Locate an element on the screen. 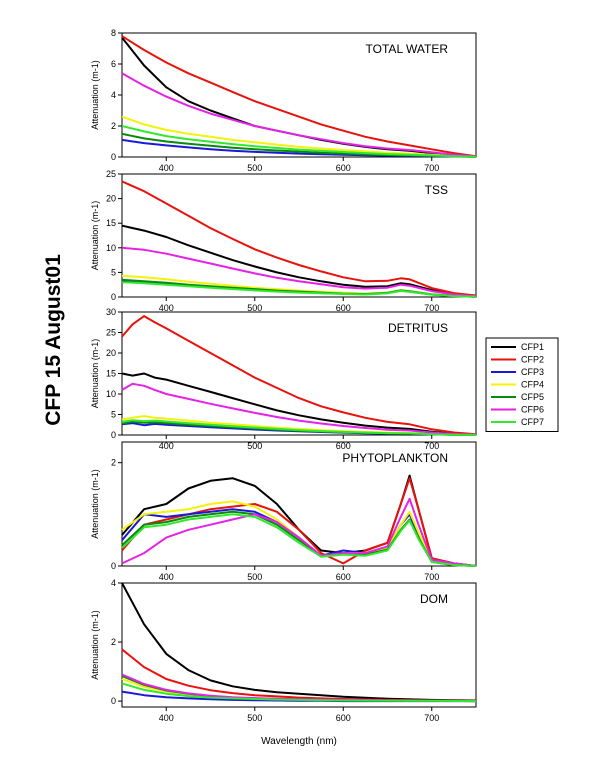  legend-label-cfp5: CFP5 is located at coordinates (532, 397).